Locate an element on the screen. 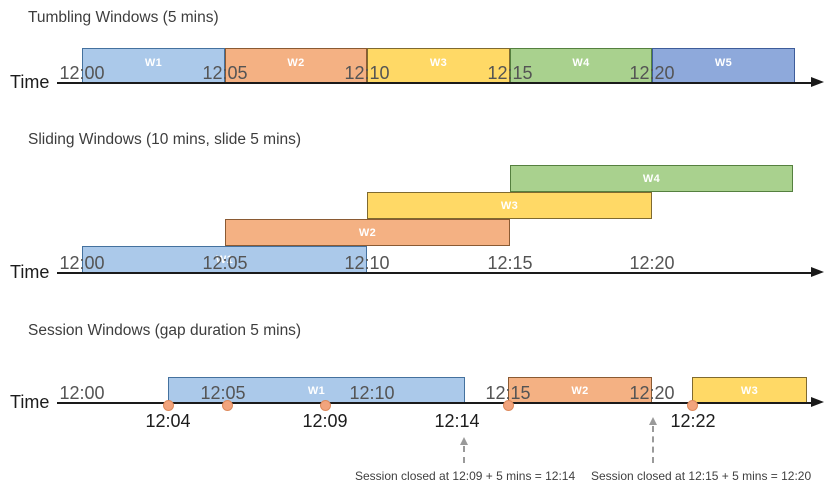 This screenshot has height=498, width=829. window-w5: W5 is located at coordinates (723, 65).